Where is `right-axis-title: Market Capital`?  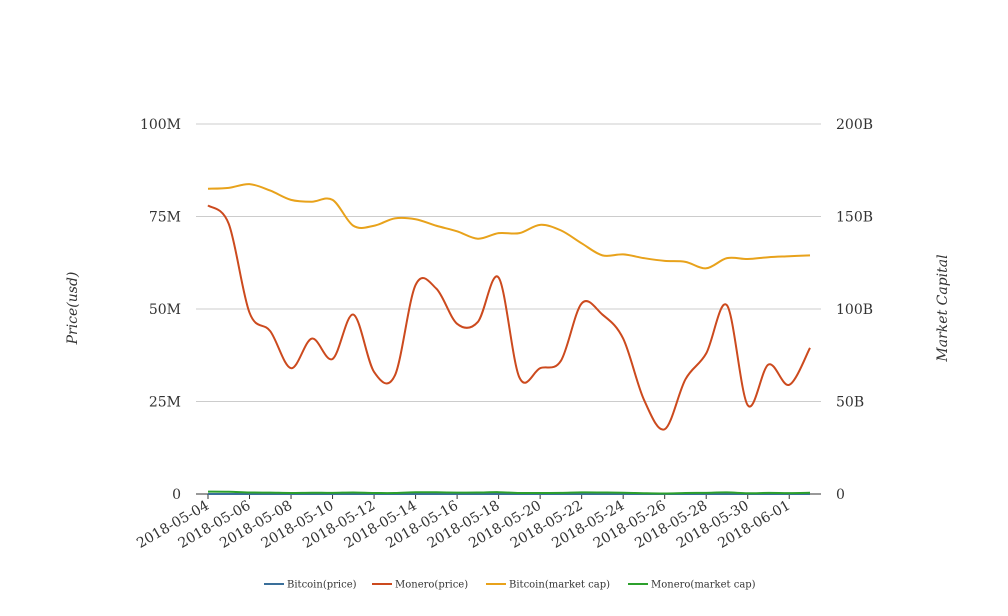 right-axis-title: Market Capital is located at coordinates (943, 308).